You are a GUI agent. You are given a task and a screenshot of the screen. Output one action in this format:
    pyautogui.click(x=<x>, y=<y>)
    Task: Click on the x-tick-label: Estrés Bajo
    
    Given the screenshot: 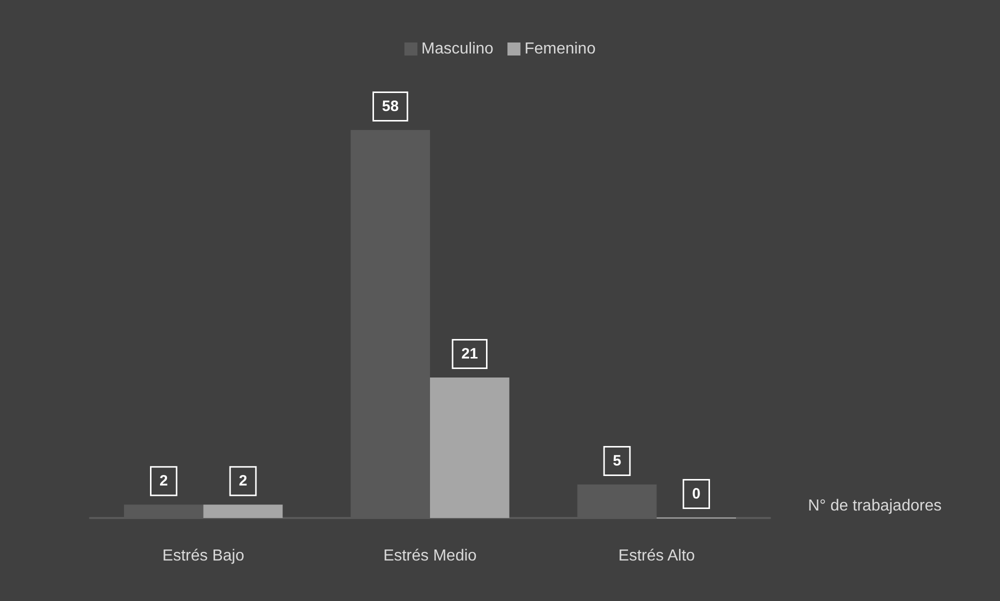 What is the action you would take?
    pyautogui.click(x=203, y=556)
    